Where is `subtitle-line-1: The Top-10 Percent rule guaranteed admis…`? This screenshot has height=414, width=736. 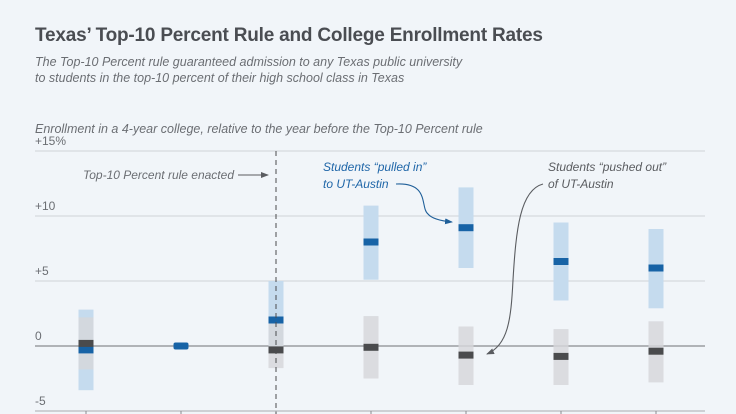
subtitle-line-1: The Top-10 Percent rule guaranteed admis… is located at coordinates (249, 62).